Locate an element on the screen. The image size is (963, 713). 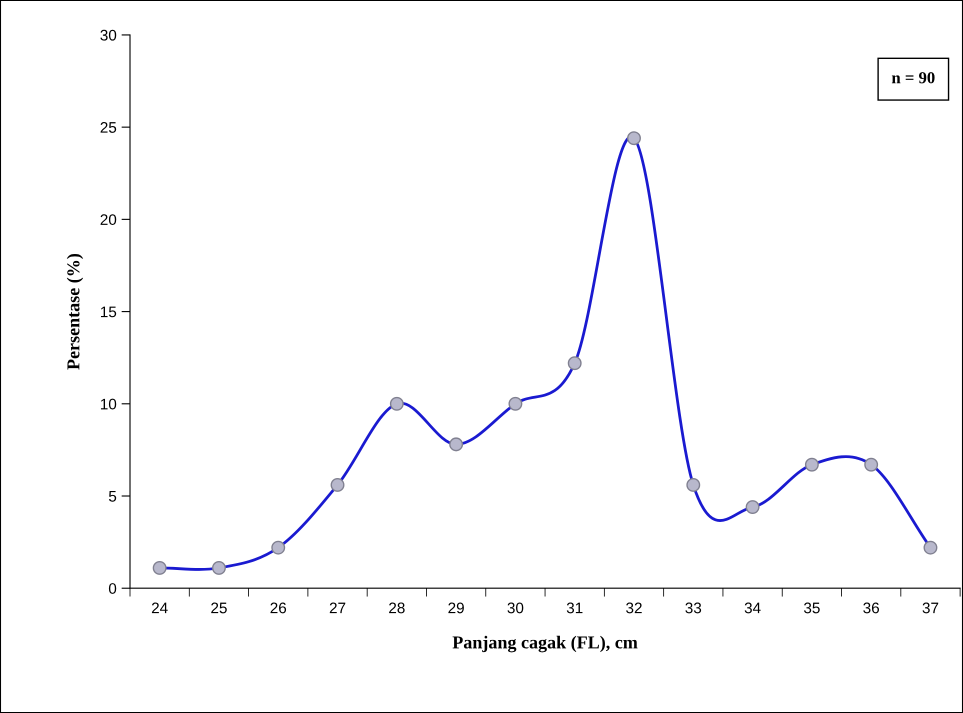
y-tick-label: 30 is located at coordinates (108, 35).